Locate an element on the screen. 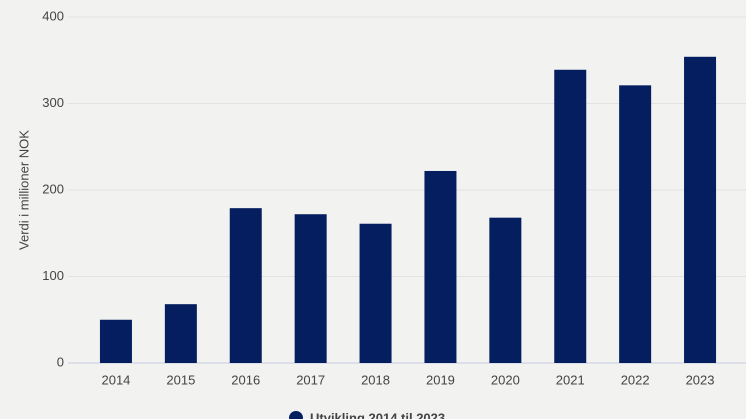  legend-label: Utvikling 2014 til 2023 is located at coordinates (377, 414).